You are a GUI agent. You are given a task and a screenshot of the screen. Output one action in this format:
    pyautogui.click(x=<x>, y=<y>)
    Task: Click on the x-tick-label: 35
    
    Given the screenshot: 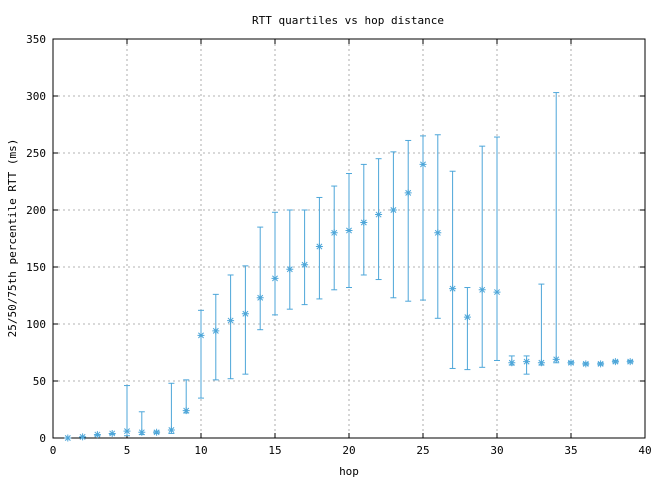 What is the action you would take?
    pyautogui.click(x=570, y=450)
    